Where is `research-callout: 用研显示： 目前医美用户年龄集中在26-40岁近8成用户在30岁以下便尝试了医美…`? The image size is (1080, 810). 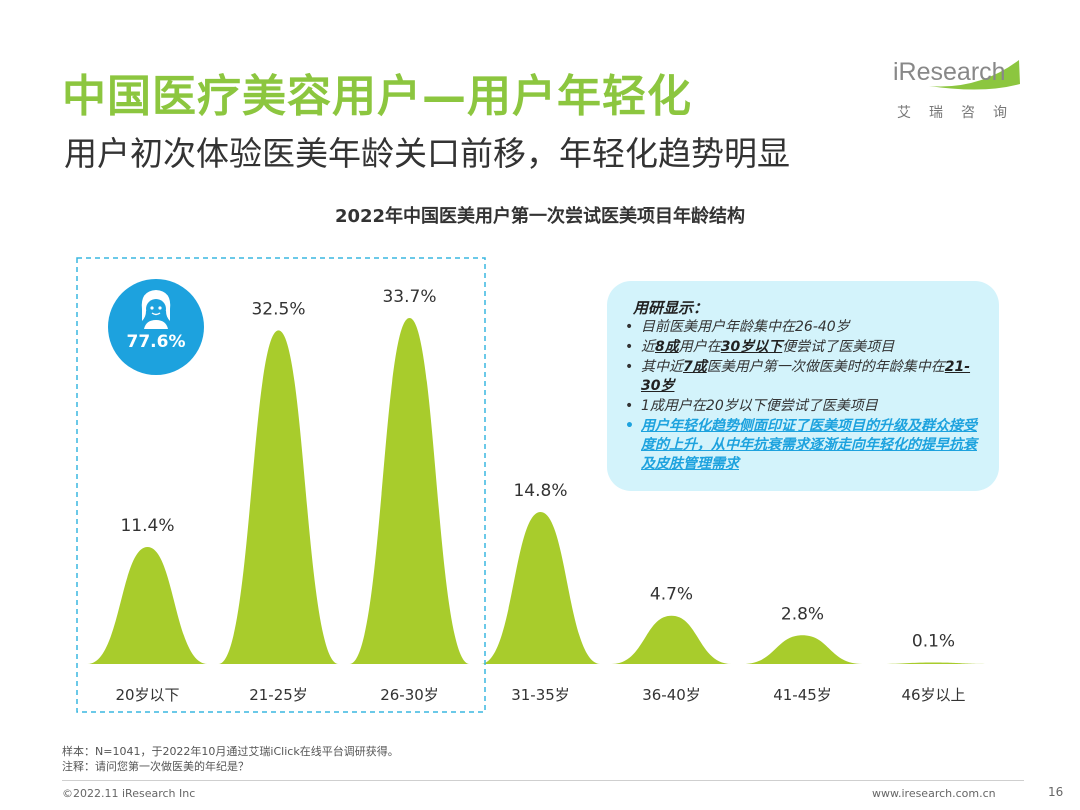
research-callout: 用研显示： 目前医美用户年龄集中在26-40岁近8成用户在30岁以下便尝试了医美… is located at coordinates (803, 386).